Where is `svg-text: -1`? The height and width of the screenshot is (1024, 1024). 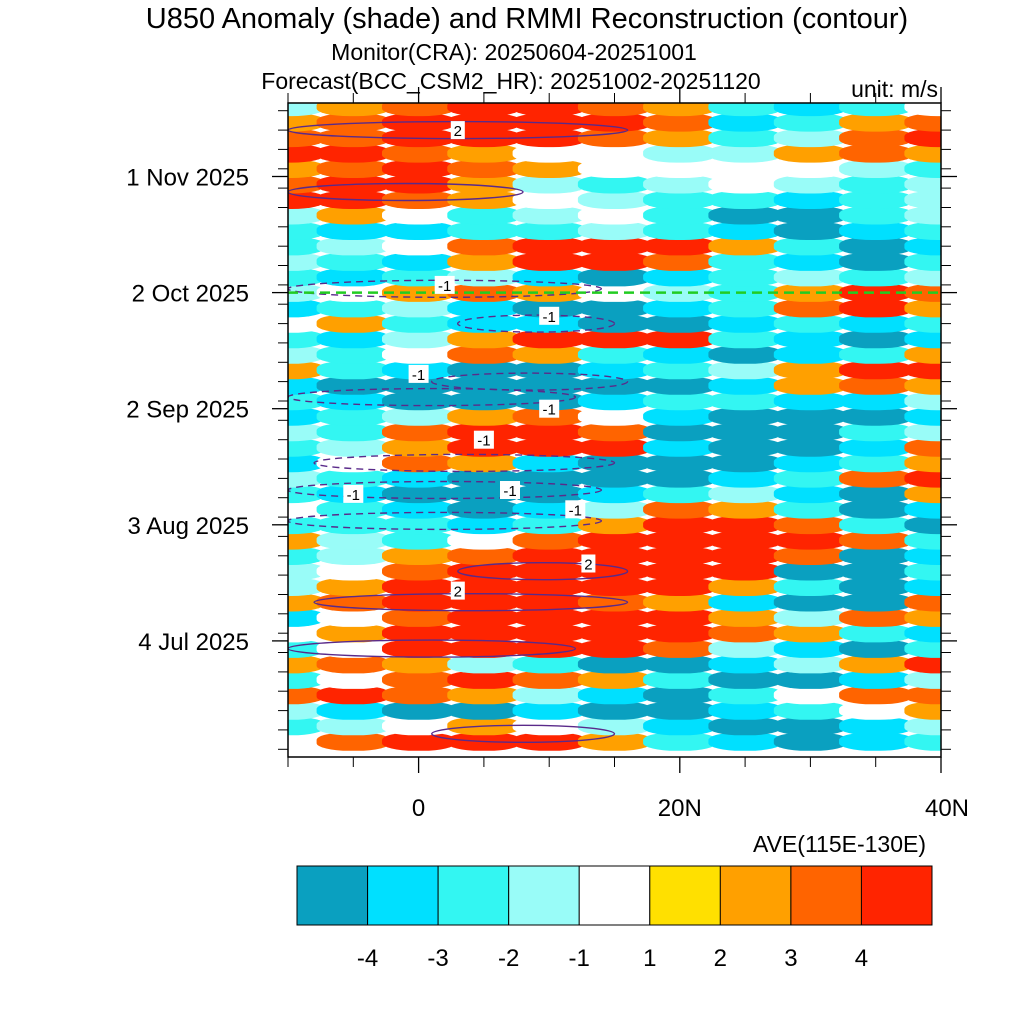
svg-text: -1 is located at coordinates (483, 441).